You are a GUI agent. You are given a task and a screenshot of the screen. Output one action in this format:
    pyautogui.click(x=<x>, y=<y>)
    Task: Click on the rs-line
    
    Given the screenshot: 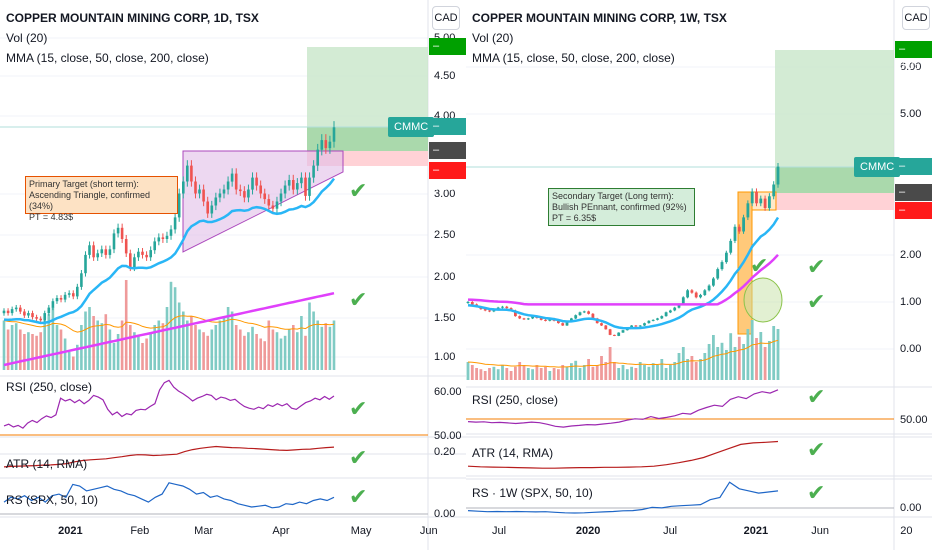 What is the action you would take?
    pyautogui.click(x=623, y=497)
    